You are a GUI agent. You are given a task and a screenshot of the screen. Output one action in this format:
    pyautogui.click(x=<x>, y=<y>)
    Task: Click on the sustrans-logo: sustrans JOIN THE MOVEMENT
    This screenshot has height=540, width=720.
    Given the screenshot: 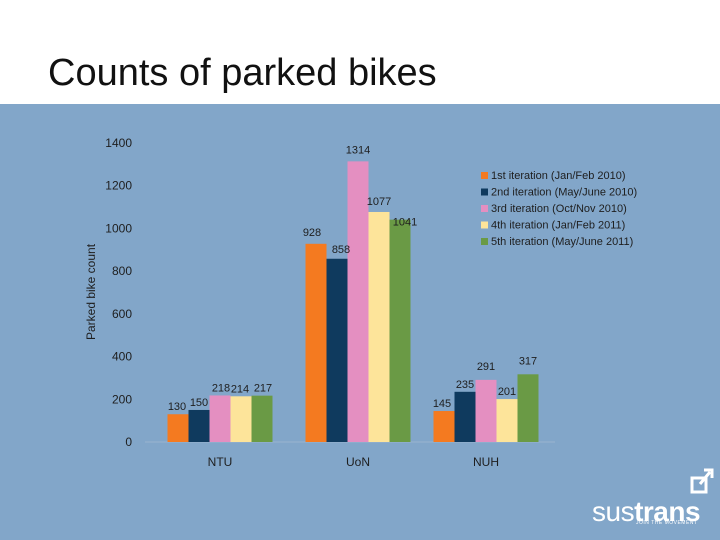 What is the action you would take?
    pyautogui.click(x=646, y=512)
    